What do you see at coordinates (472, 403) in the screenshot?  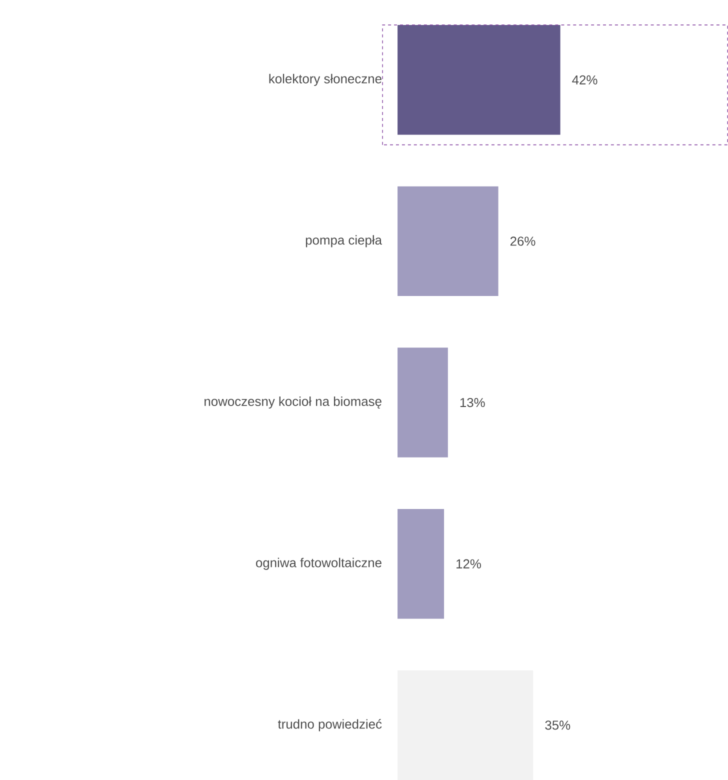 I see `data-label: 13%` at bounding box center [472, 403].